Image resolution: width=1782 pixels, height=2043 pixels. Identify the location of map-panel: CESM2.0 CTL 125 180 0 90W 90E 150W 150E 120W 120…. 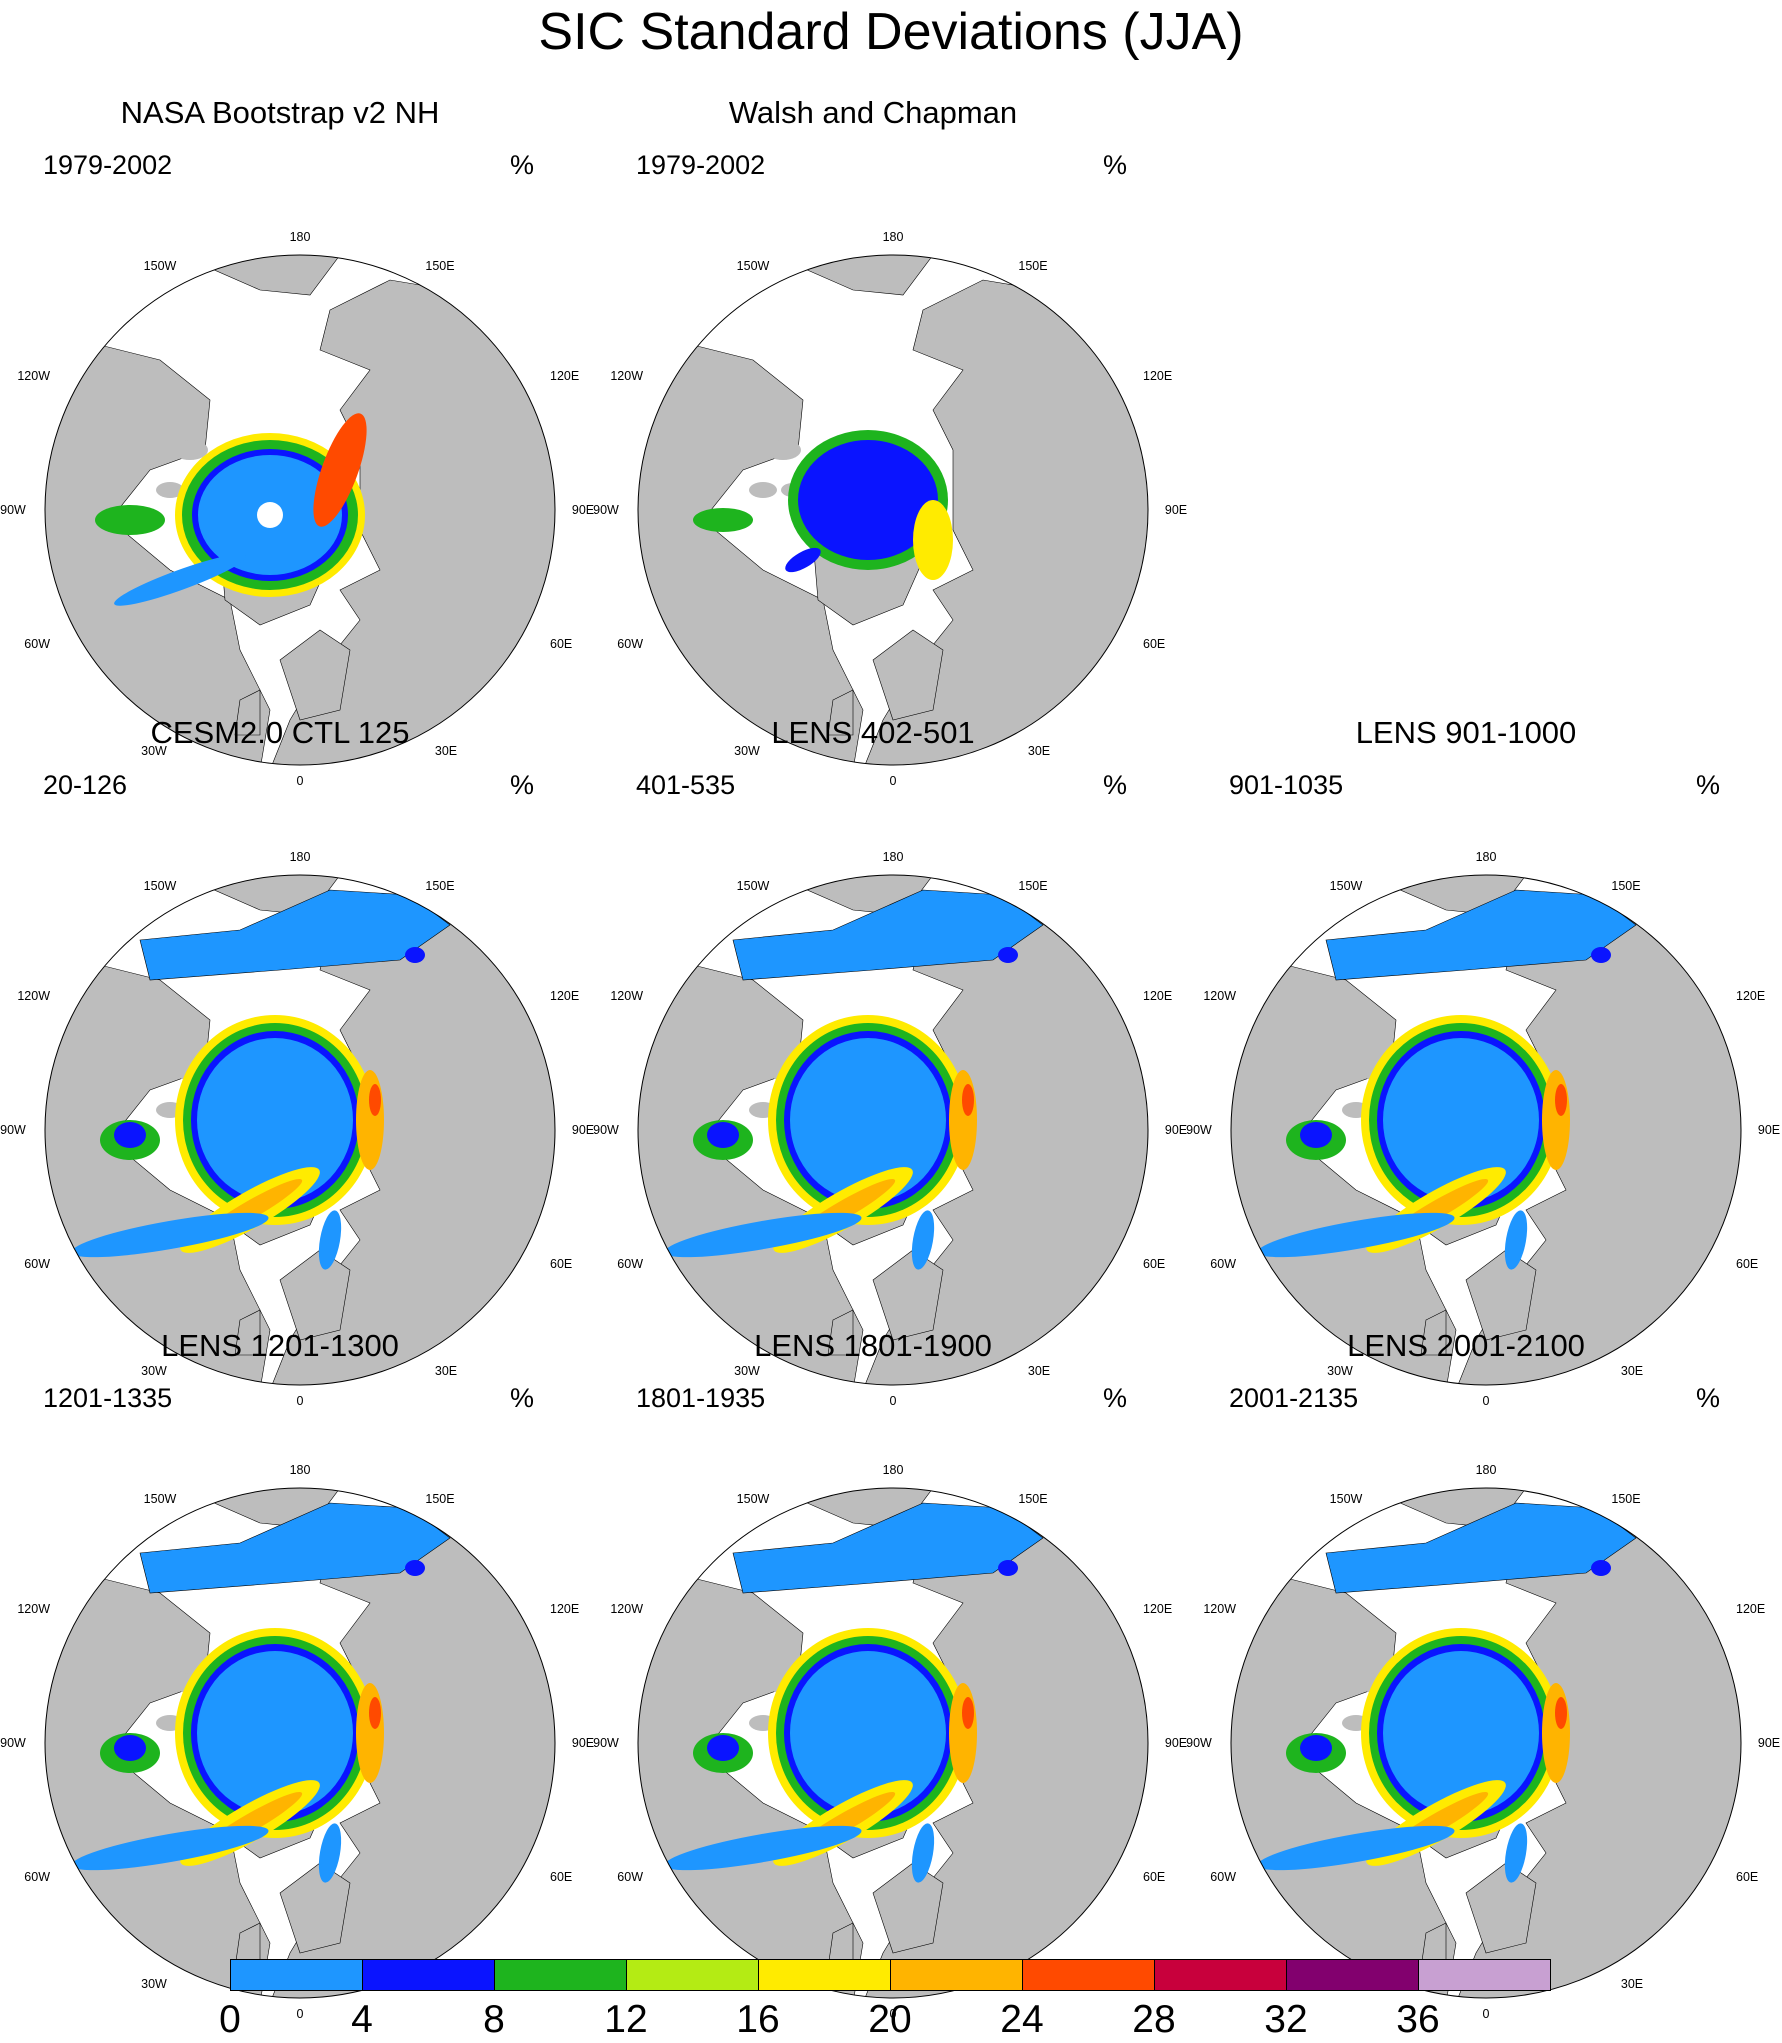
(297, 1061).